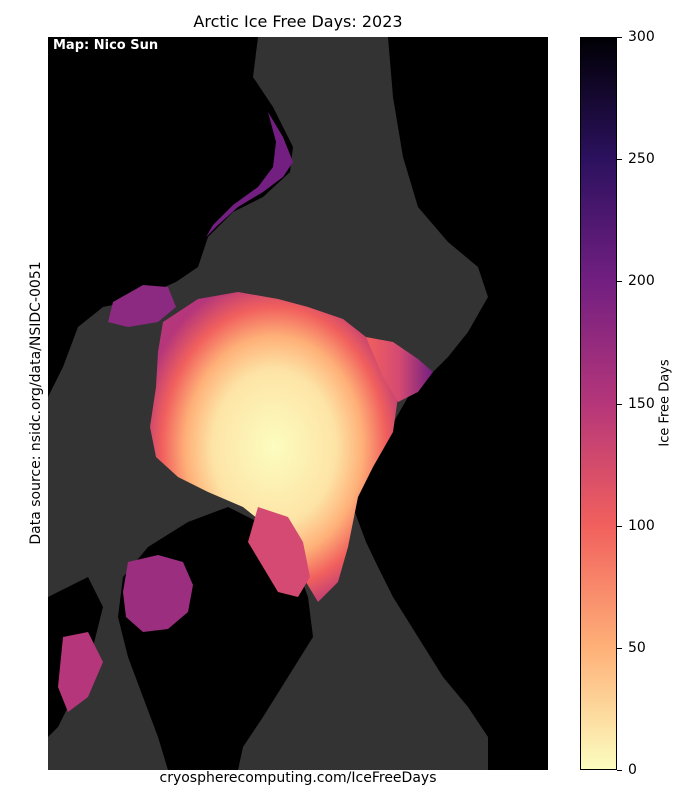 This screenshot has height=800, width=700. I want to click on colorbar-ticks: 0 50 100 150 200 250 300, so click(637, 403).